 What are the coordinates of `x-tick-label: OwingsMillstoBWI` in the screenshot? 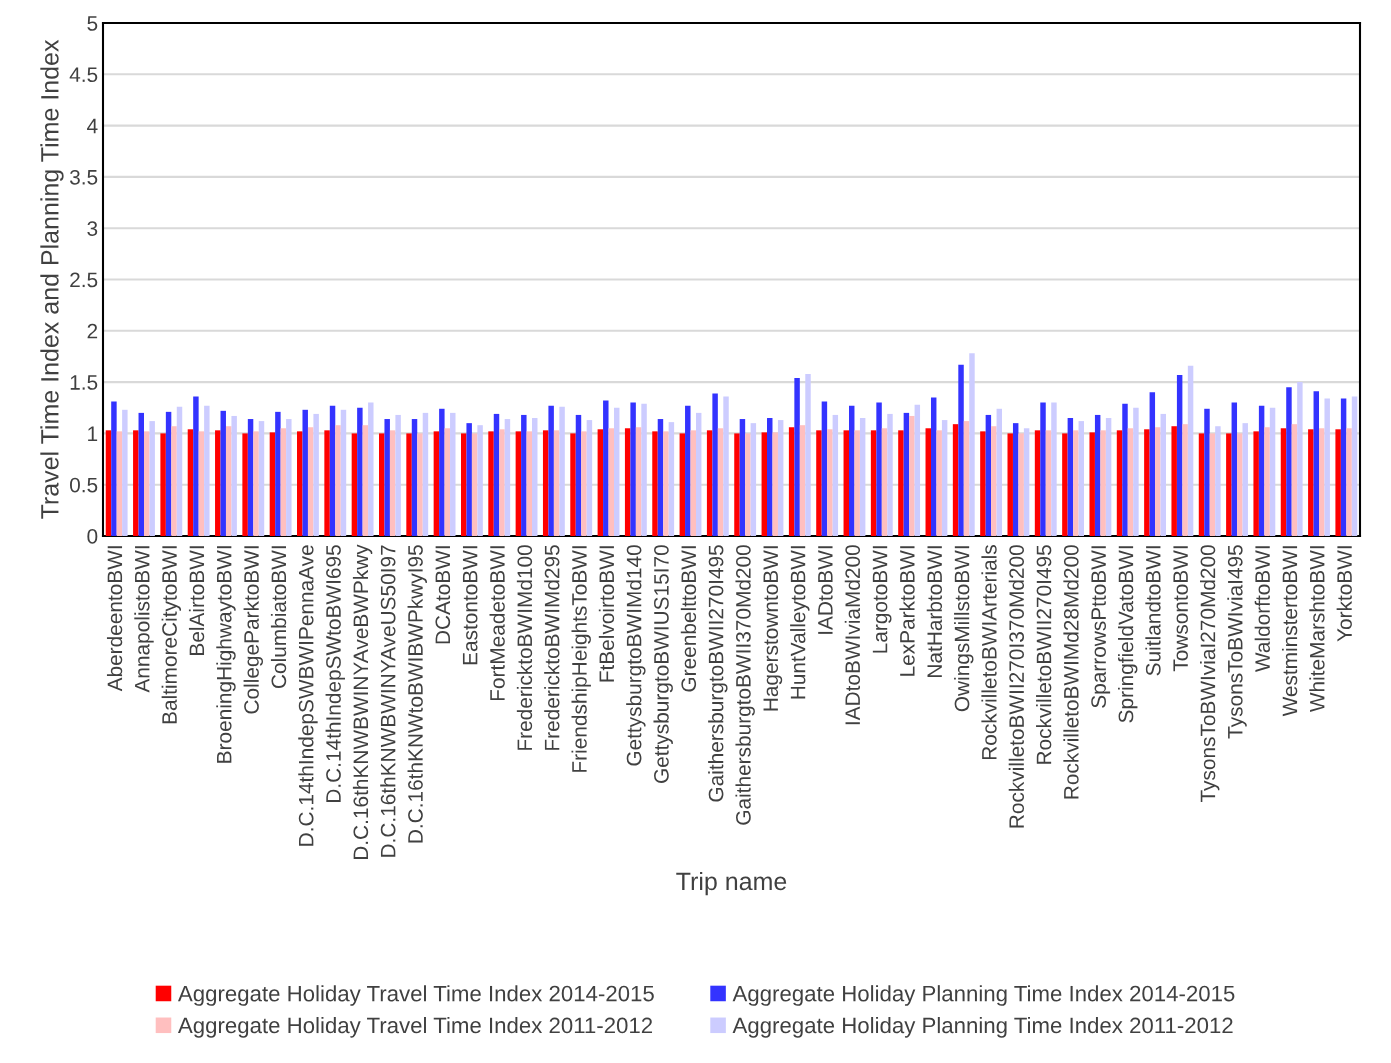 It's located at (964, 629).